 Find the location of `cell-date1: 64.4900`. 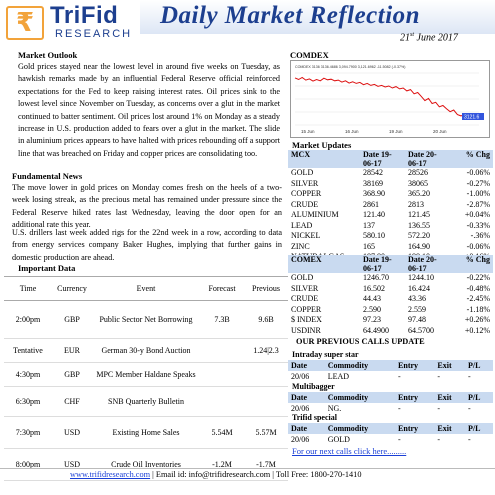

cell-date1: 64.4900 is located at coordinates (376, 330).